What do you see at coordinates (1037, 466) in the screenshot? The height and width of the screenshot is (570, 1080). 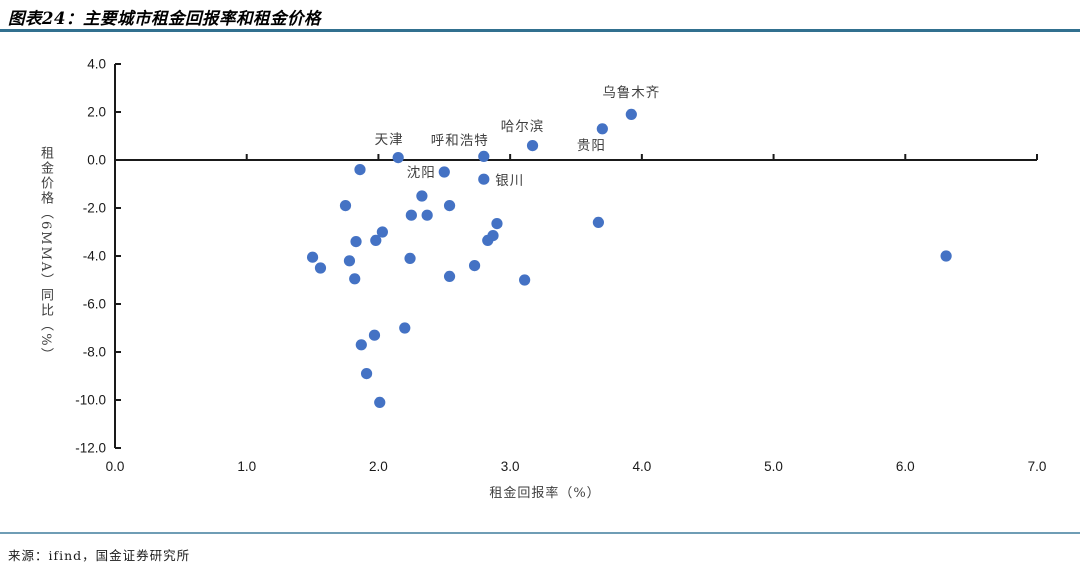 I see `x-tick-label: 7.0` at bounding box center [1037, 466].